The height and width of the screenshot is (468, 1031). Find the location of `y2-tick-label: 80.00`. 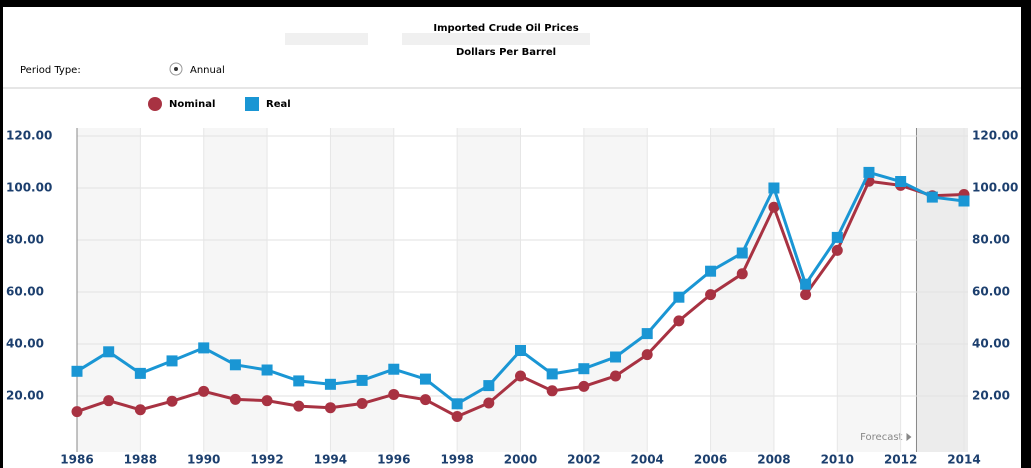

y2-tick-label: 80.00 is located at coordinates (991, 240).